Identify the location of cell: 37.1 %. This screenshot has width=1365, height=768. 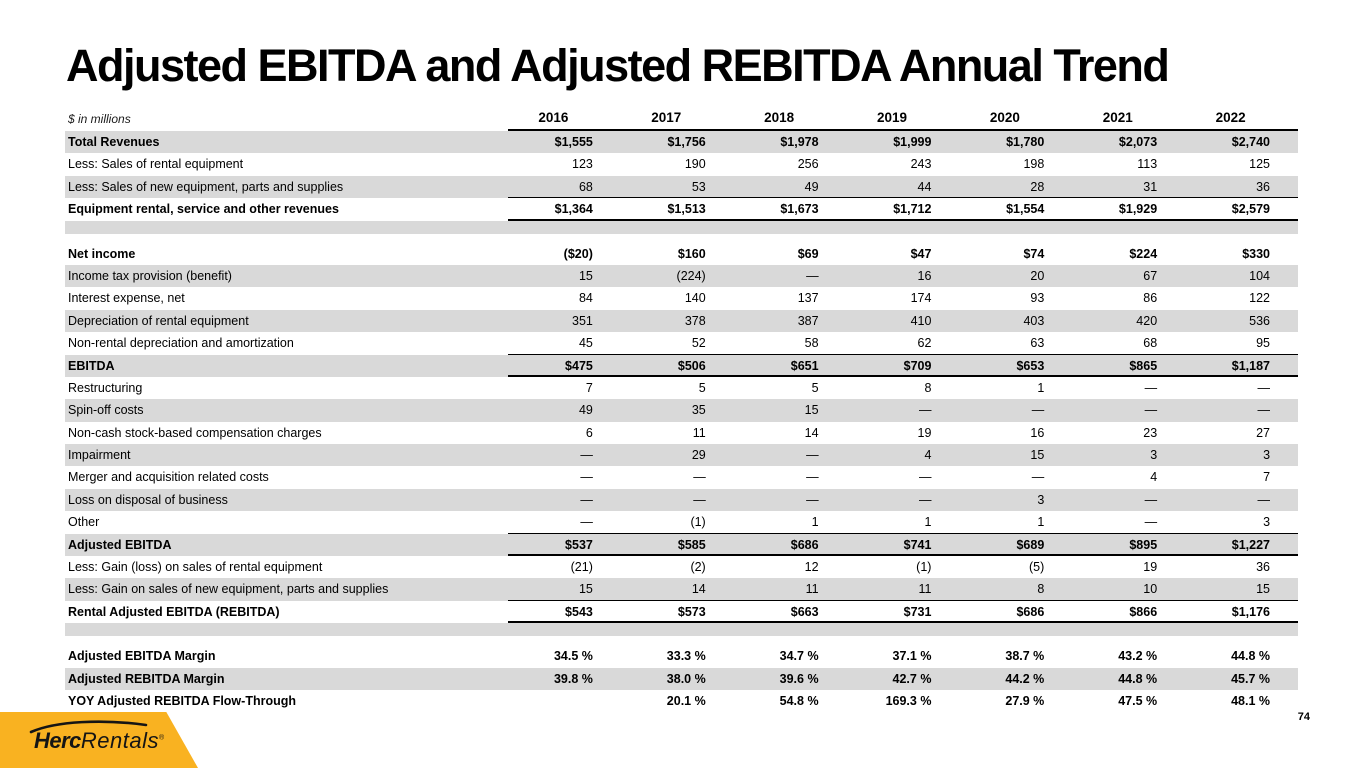
(912, 656).